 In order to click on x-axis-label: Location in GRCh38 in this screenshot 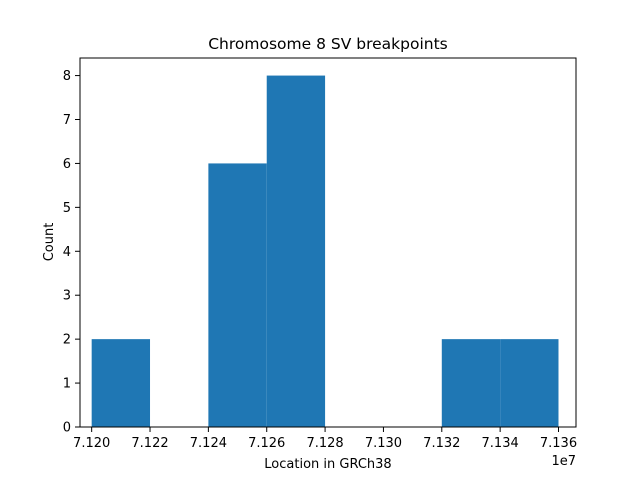, I will do `click(327, 464)`.